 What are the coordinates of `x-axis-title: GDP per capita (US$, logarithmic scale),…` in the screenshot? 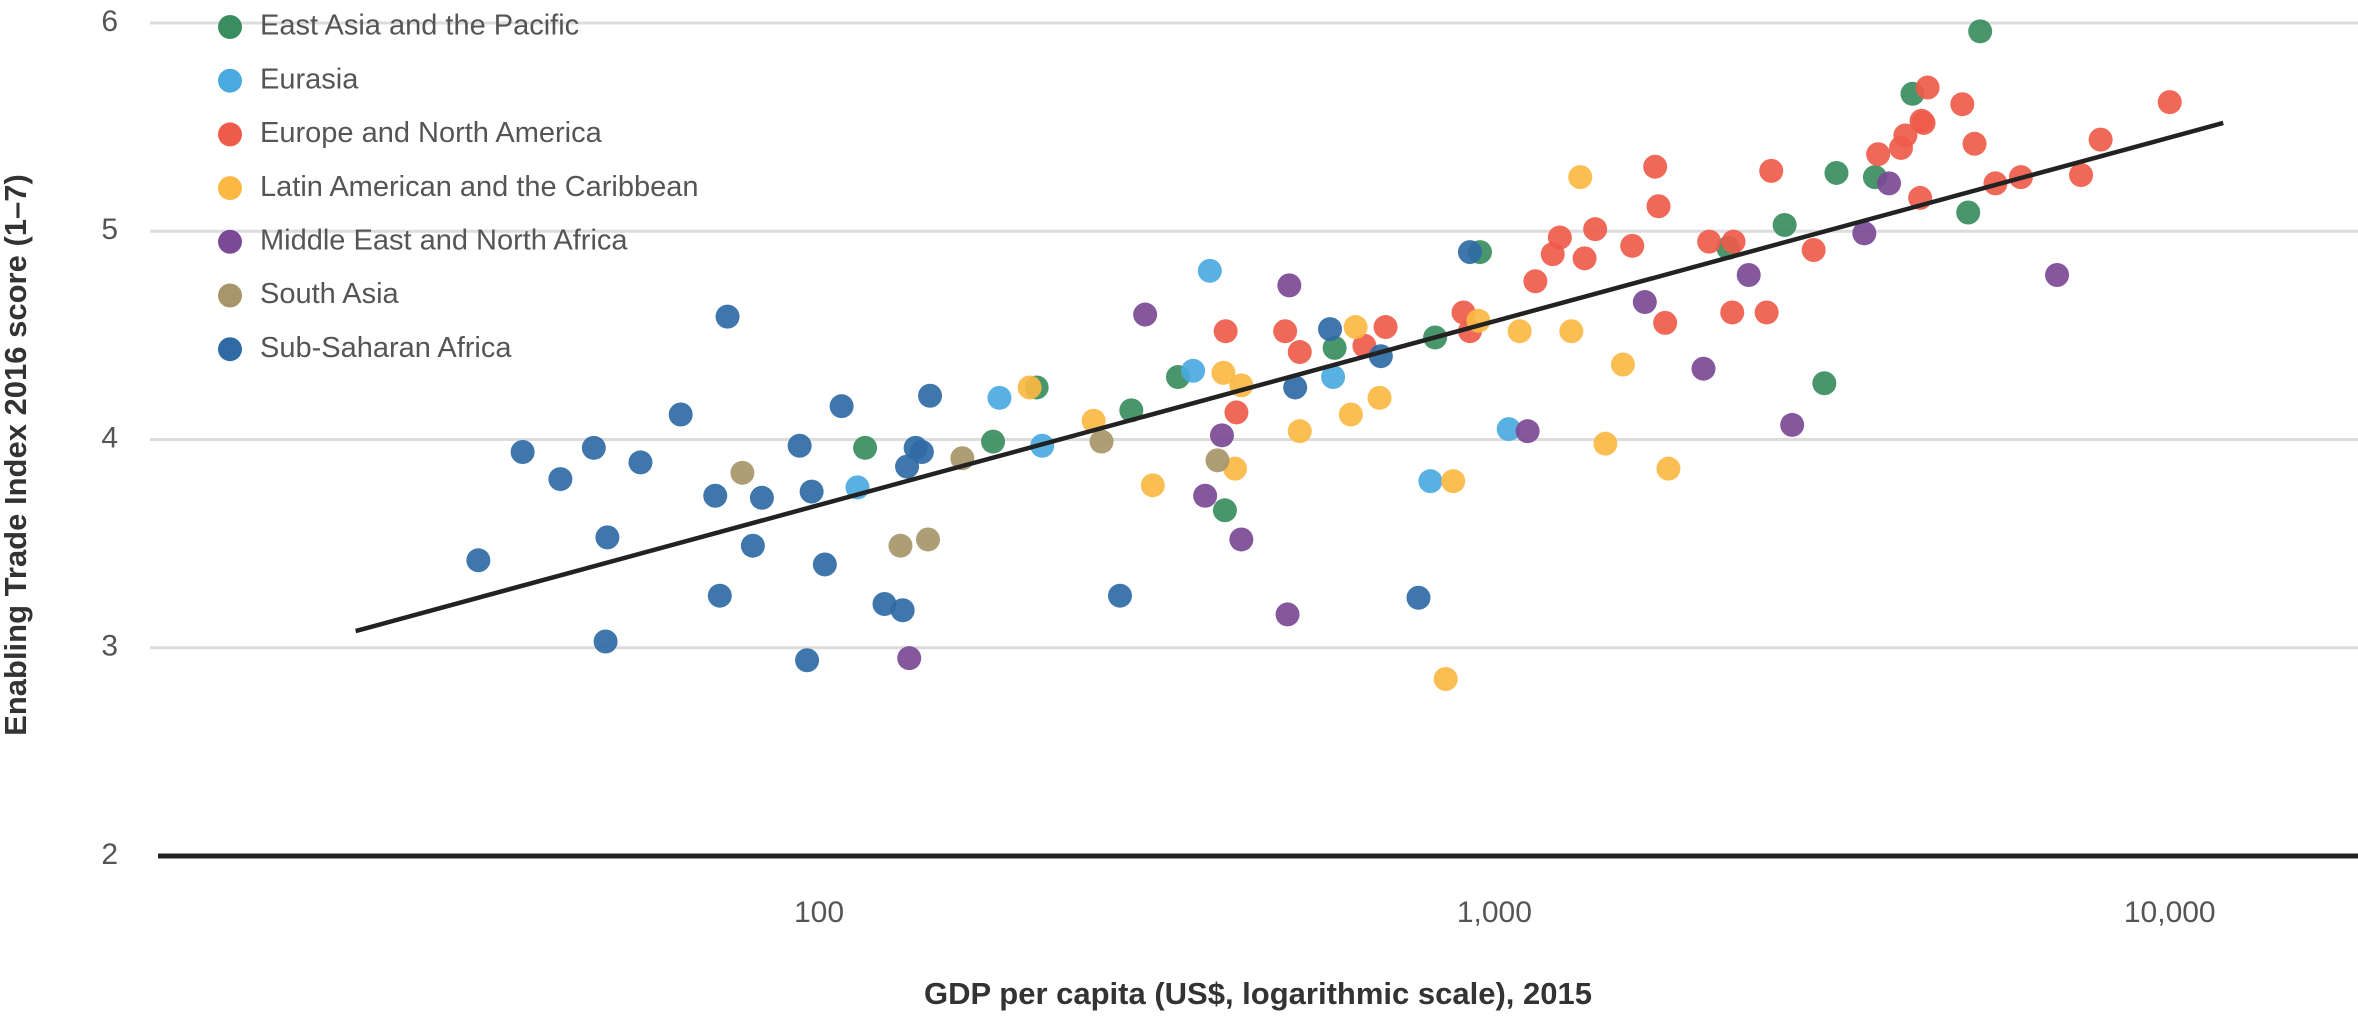 It's located at (1258, 993).